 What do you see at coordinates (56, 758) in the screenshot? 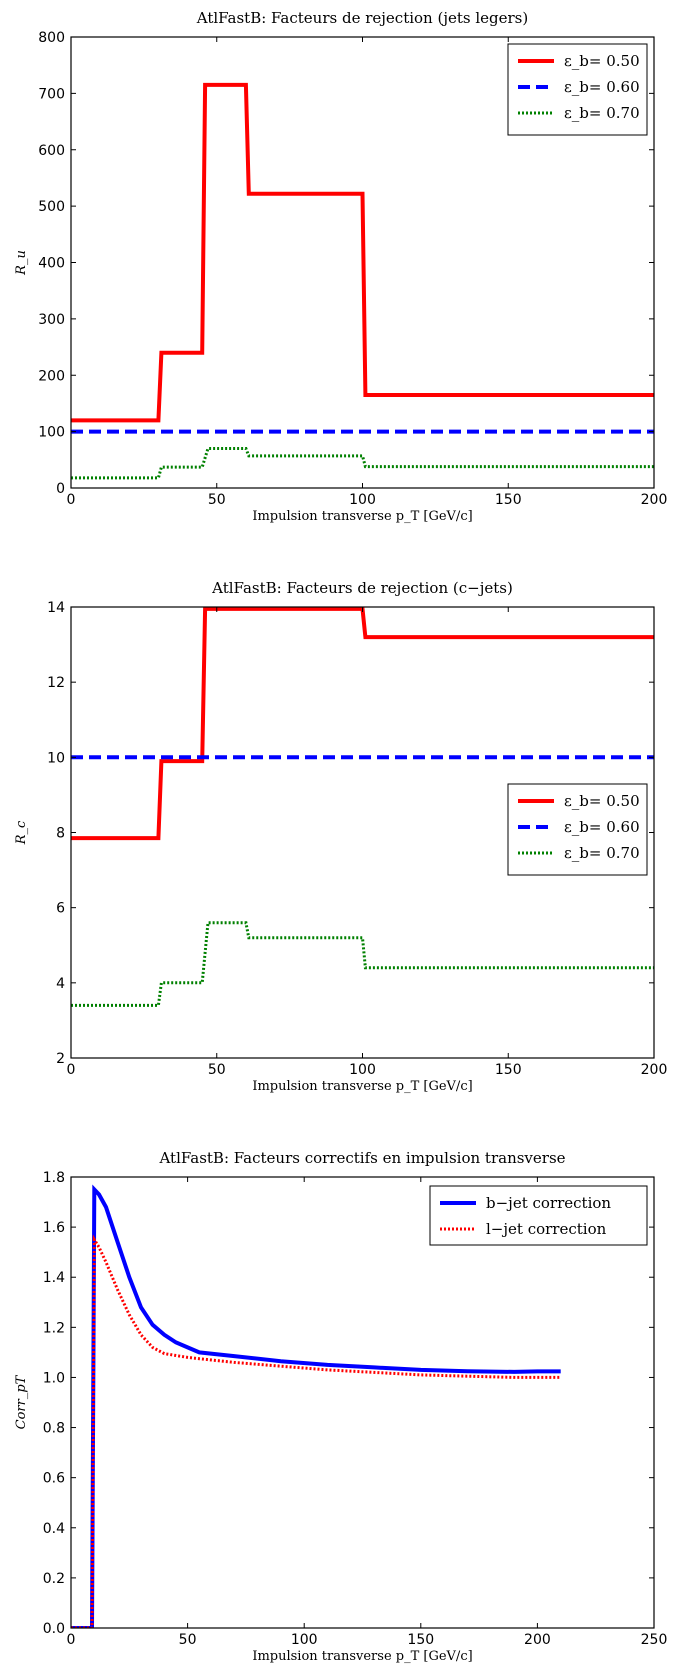
I see `y-tick-label: 10` at bounding box center [56, 758].